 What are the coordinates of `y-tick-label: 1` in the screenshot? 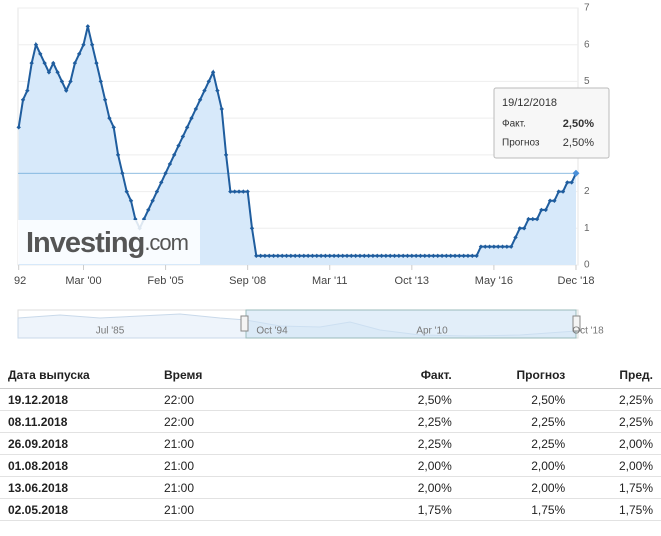 It's located at (587, 228).